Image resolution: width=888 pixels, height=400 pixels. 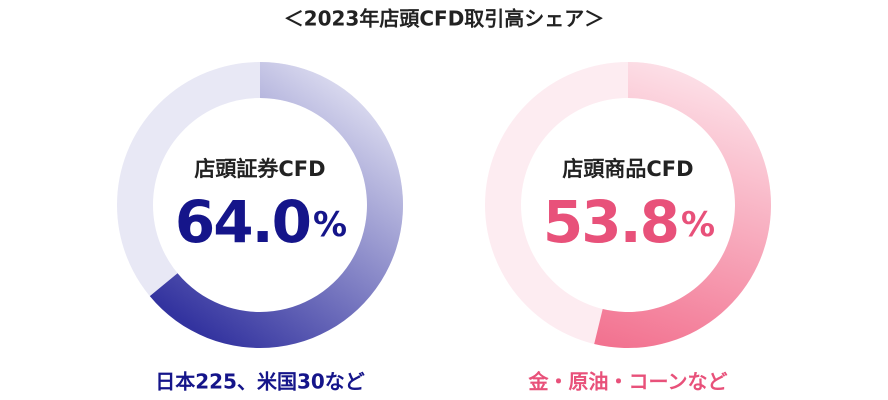 What do you see at coordinates (627, 169) in the screenshot?
I see `donut-label: 店頭商品CFD` at bounding box center [627, 169].